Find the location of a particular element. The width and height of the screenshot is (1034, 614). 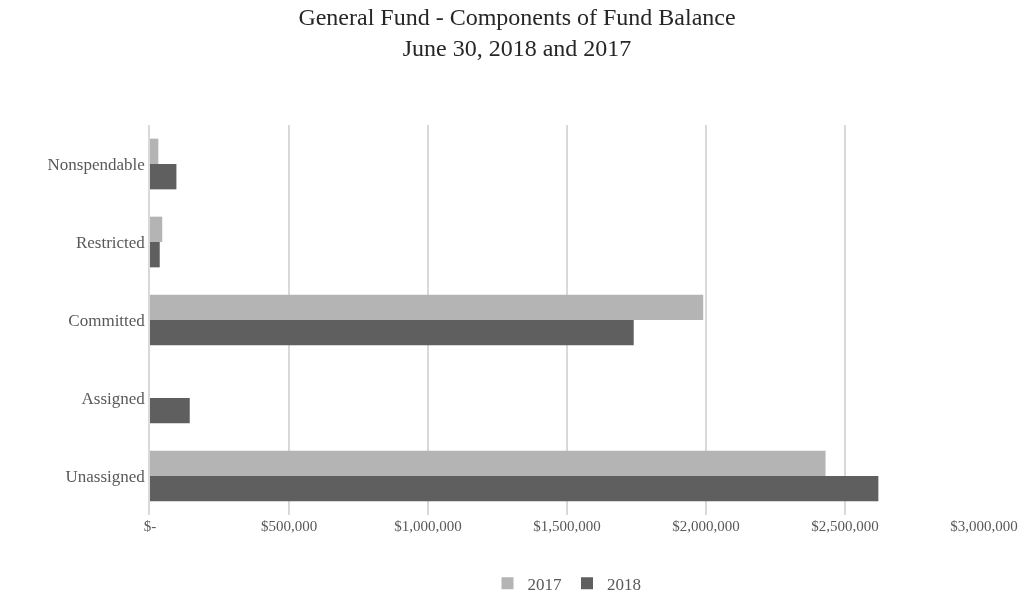

legend-label: 2018 is located at coordinates (624, 584).